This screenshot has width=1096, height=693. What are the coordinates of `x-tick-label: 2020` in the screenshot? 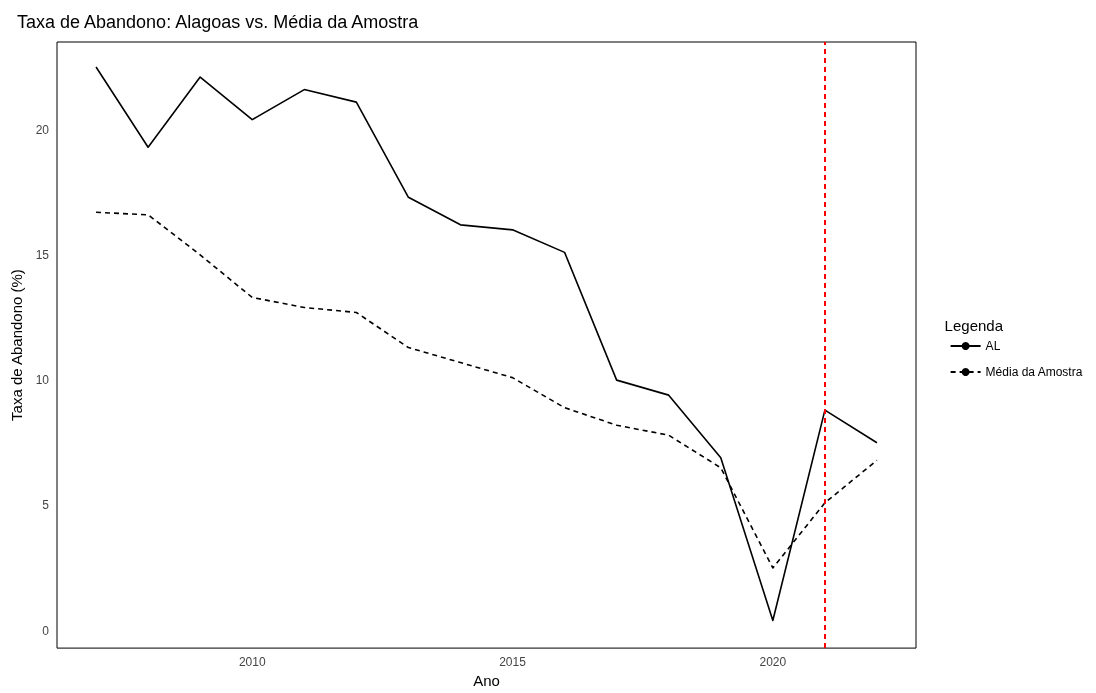 It's located at (773, 662).